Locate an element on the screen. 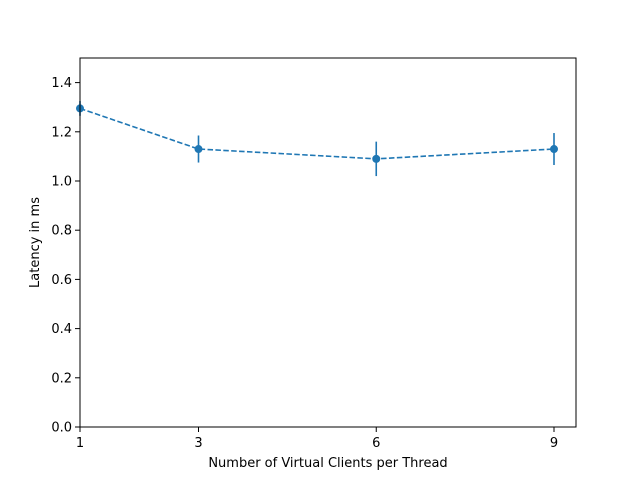 This screenshot has height=480, width=640. y-tick-label: 0.0 is located at coordinates (61, 428).